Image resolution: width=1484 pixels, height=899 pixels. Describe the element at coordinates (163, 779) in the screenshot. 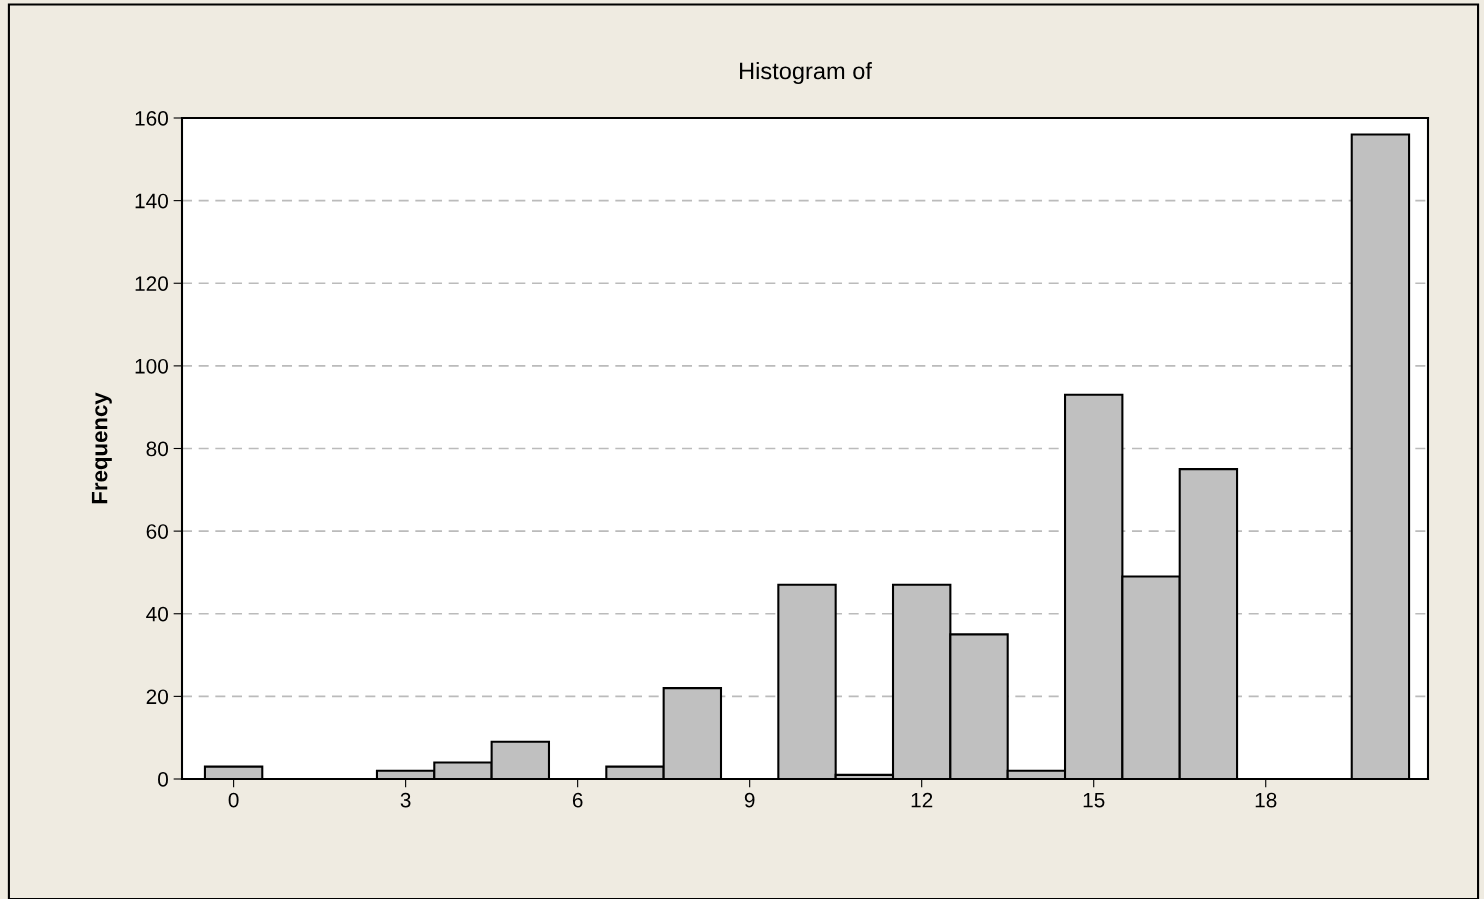

I see `y-tick-label: 0` at that location.